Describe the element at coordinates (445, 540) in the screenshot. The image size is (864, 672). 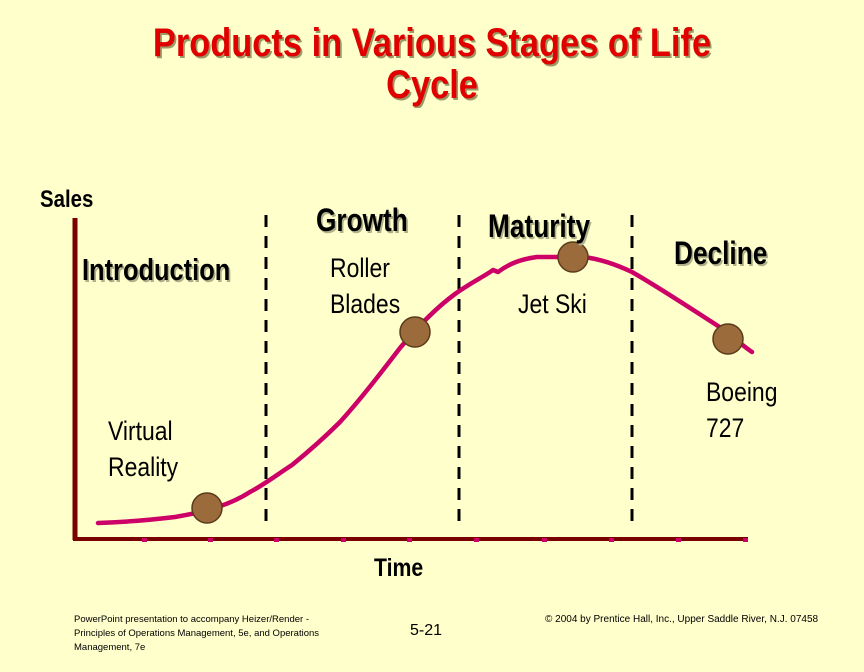
I see `x-axis-ticks` at that location.